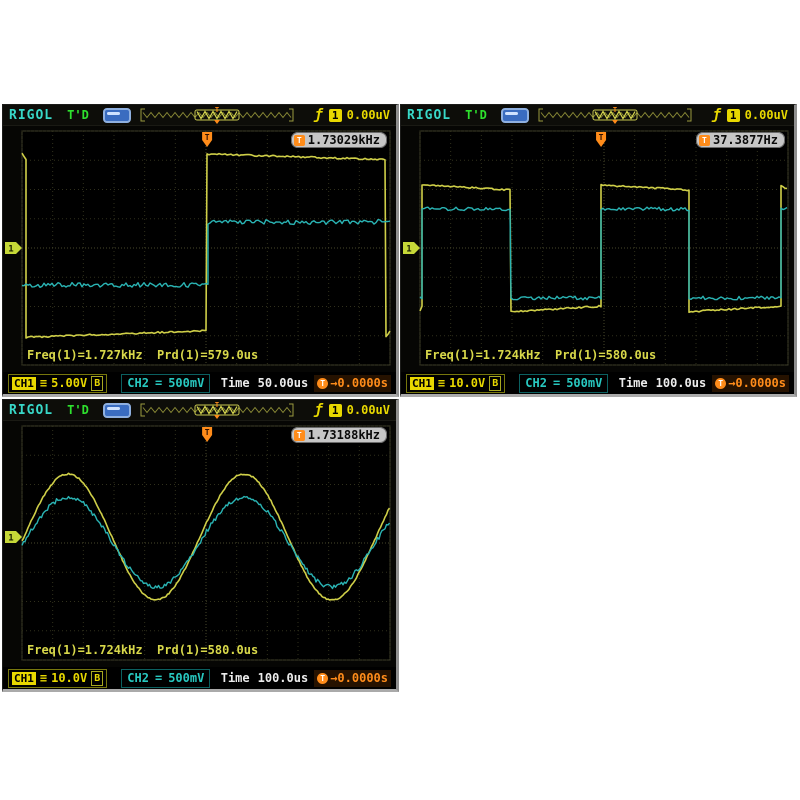 This screenshot has width=800, height=800. I want to click on timebase-status: Time 50.00us, so click(264, 383).